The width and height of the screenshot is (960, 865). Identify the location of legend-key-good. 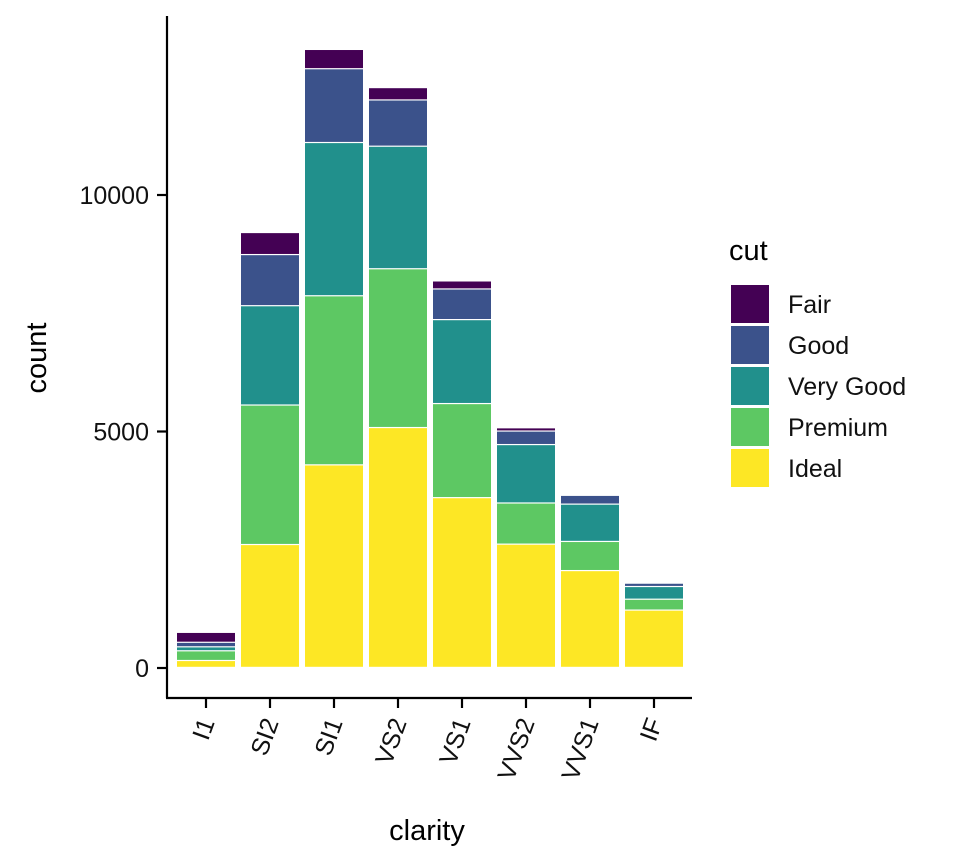
(750, 345).